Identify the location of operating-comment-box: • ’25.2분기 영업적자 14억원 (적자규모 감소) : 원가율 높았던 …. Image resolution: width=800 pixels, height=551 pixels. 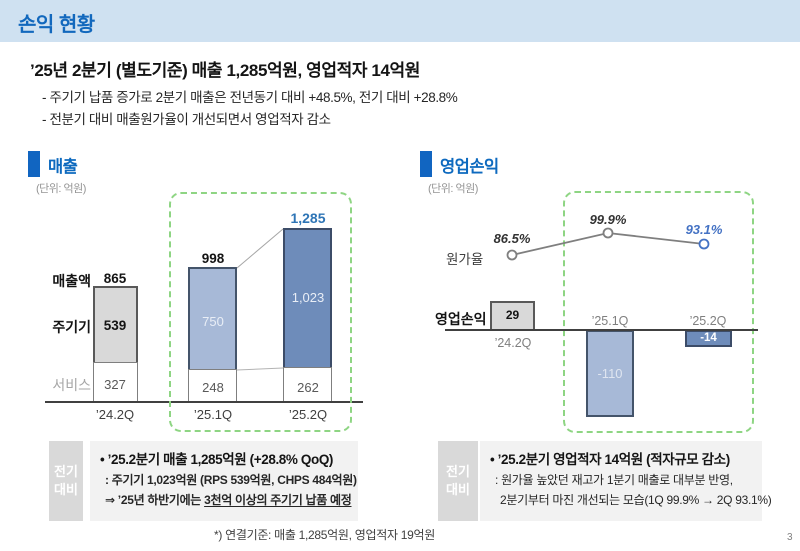
(626, 481).